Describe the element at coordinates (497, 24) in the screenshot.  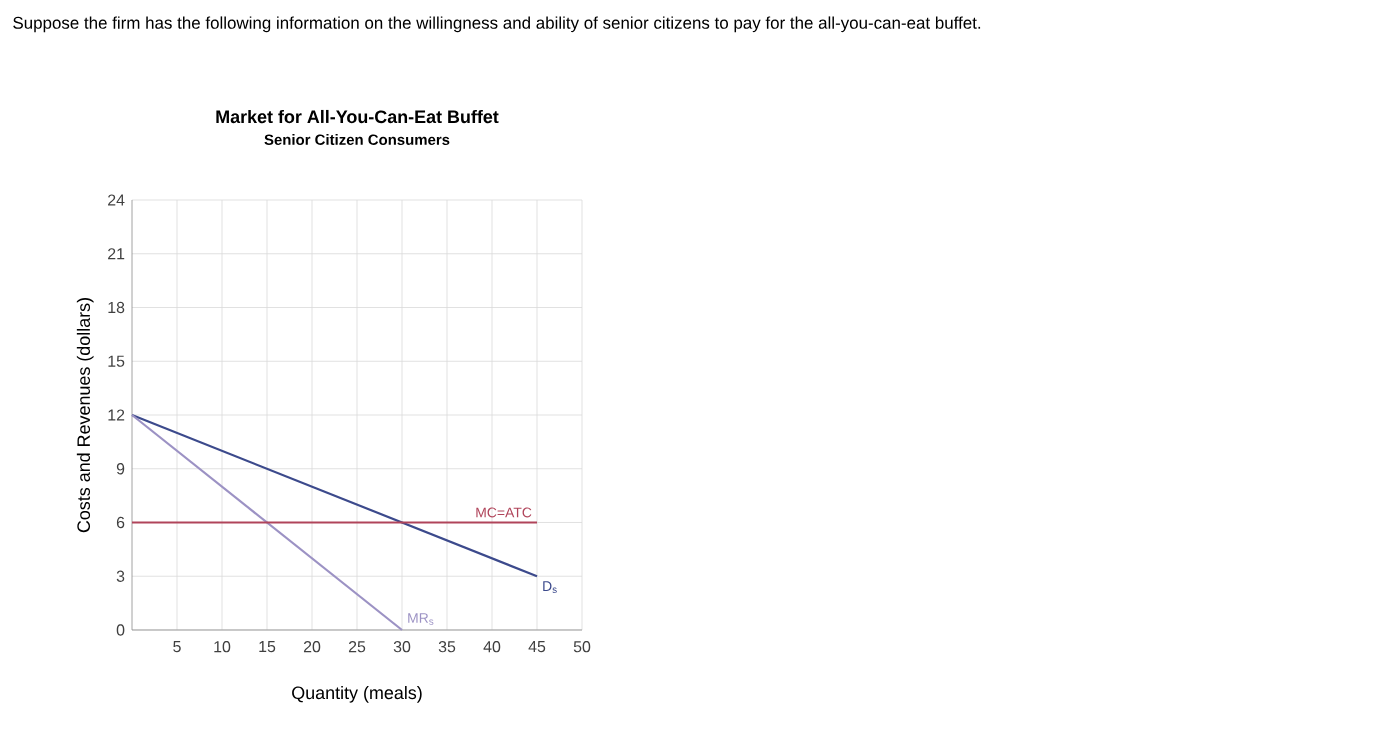
I see `text: Suppose the firm has the following information on the willingness and ability of senior citizens to pay for the all-you-can-eat buffet.` at that location.